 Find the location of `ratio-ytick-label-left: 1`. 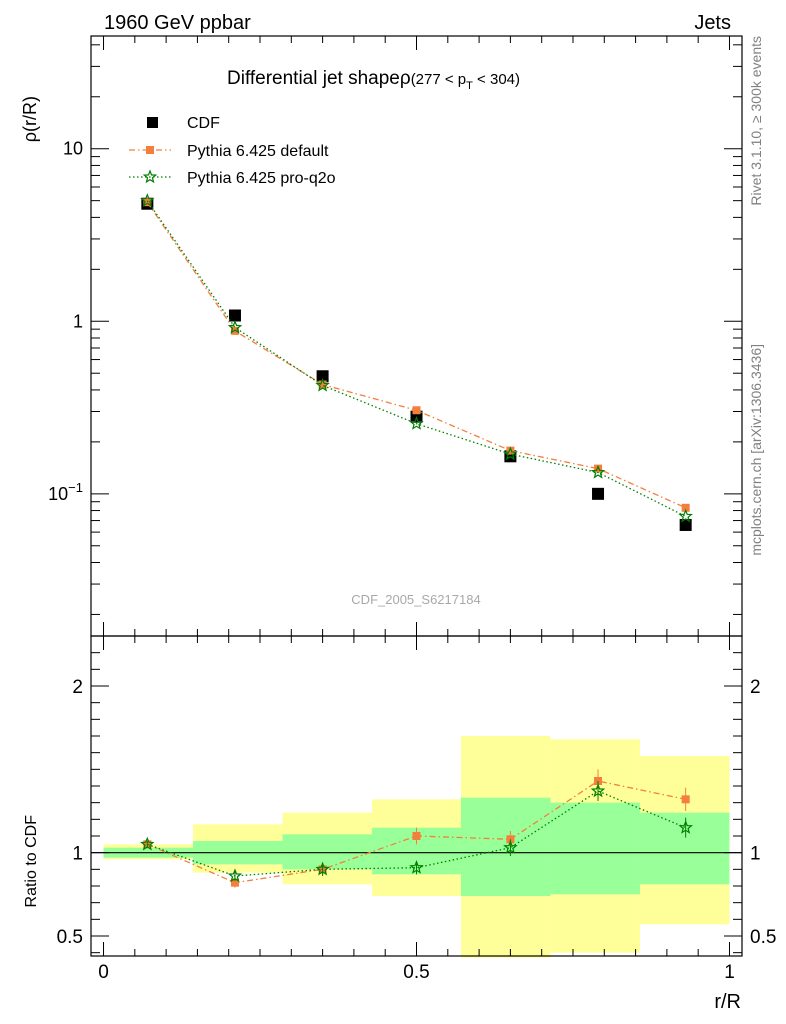

ratio-ytick-label-left: 1 is located at coordinates (77, 854).